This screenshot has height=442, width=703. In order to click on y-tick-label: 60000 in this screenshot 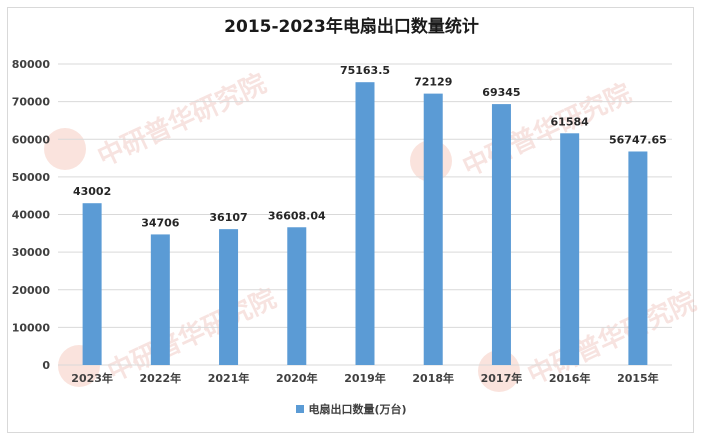, I will do `click(31, 139)`.